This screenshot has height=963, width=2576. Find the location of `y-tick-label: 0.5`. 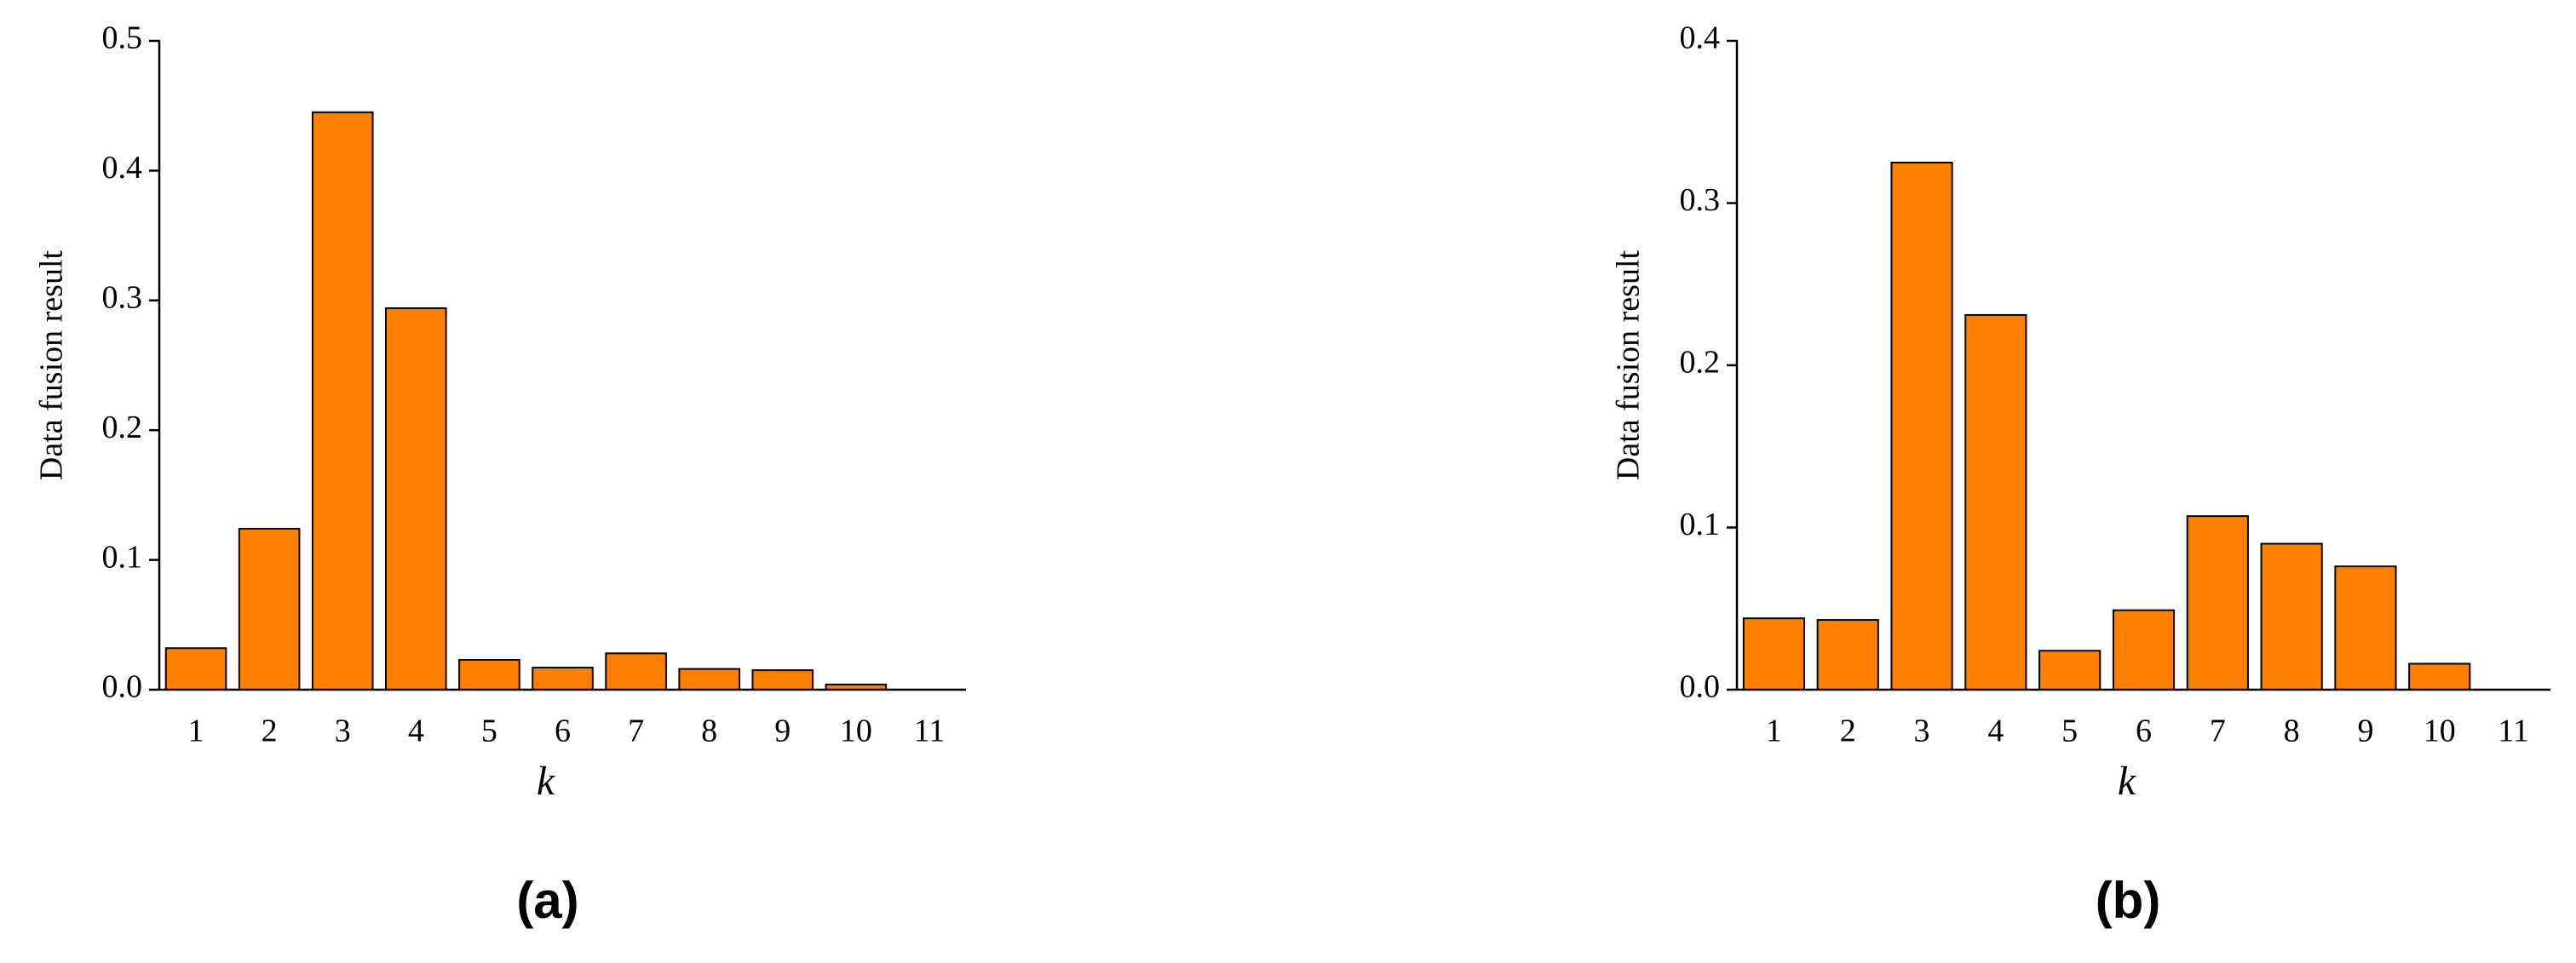

y-tick-label: 0.5 is located at coordinates (123, 38).